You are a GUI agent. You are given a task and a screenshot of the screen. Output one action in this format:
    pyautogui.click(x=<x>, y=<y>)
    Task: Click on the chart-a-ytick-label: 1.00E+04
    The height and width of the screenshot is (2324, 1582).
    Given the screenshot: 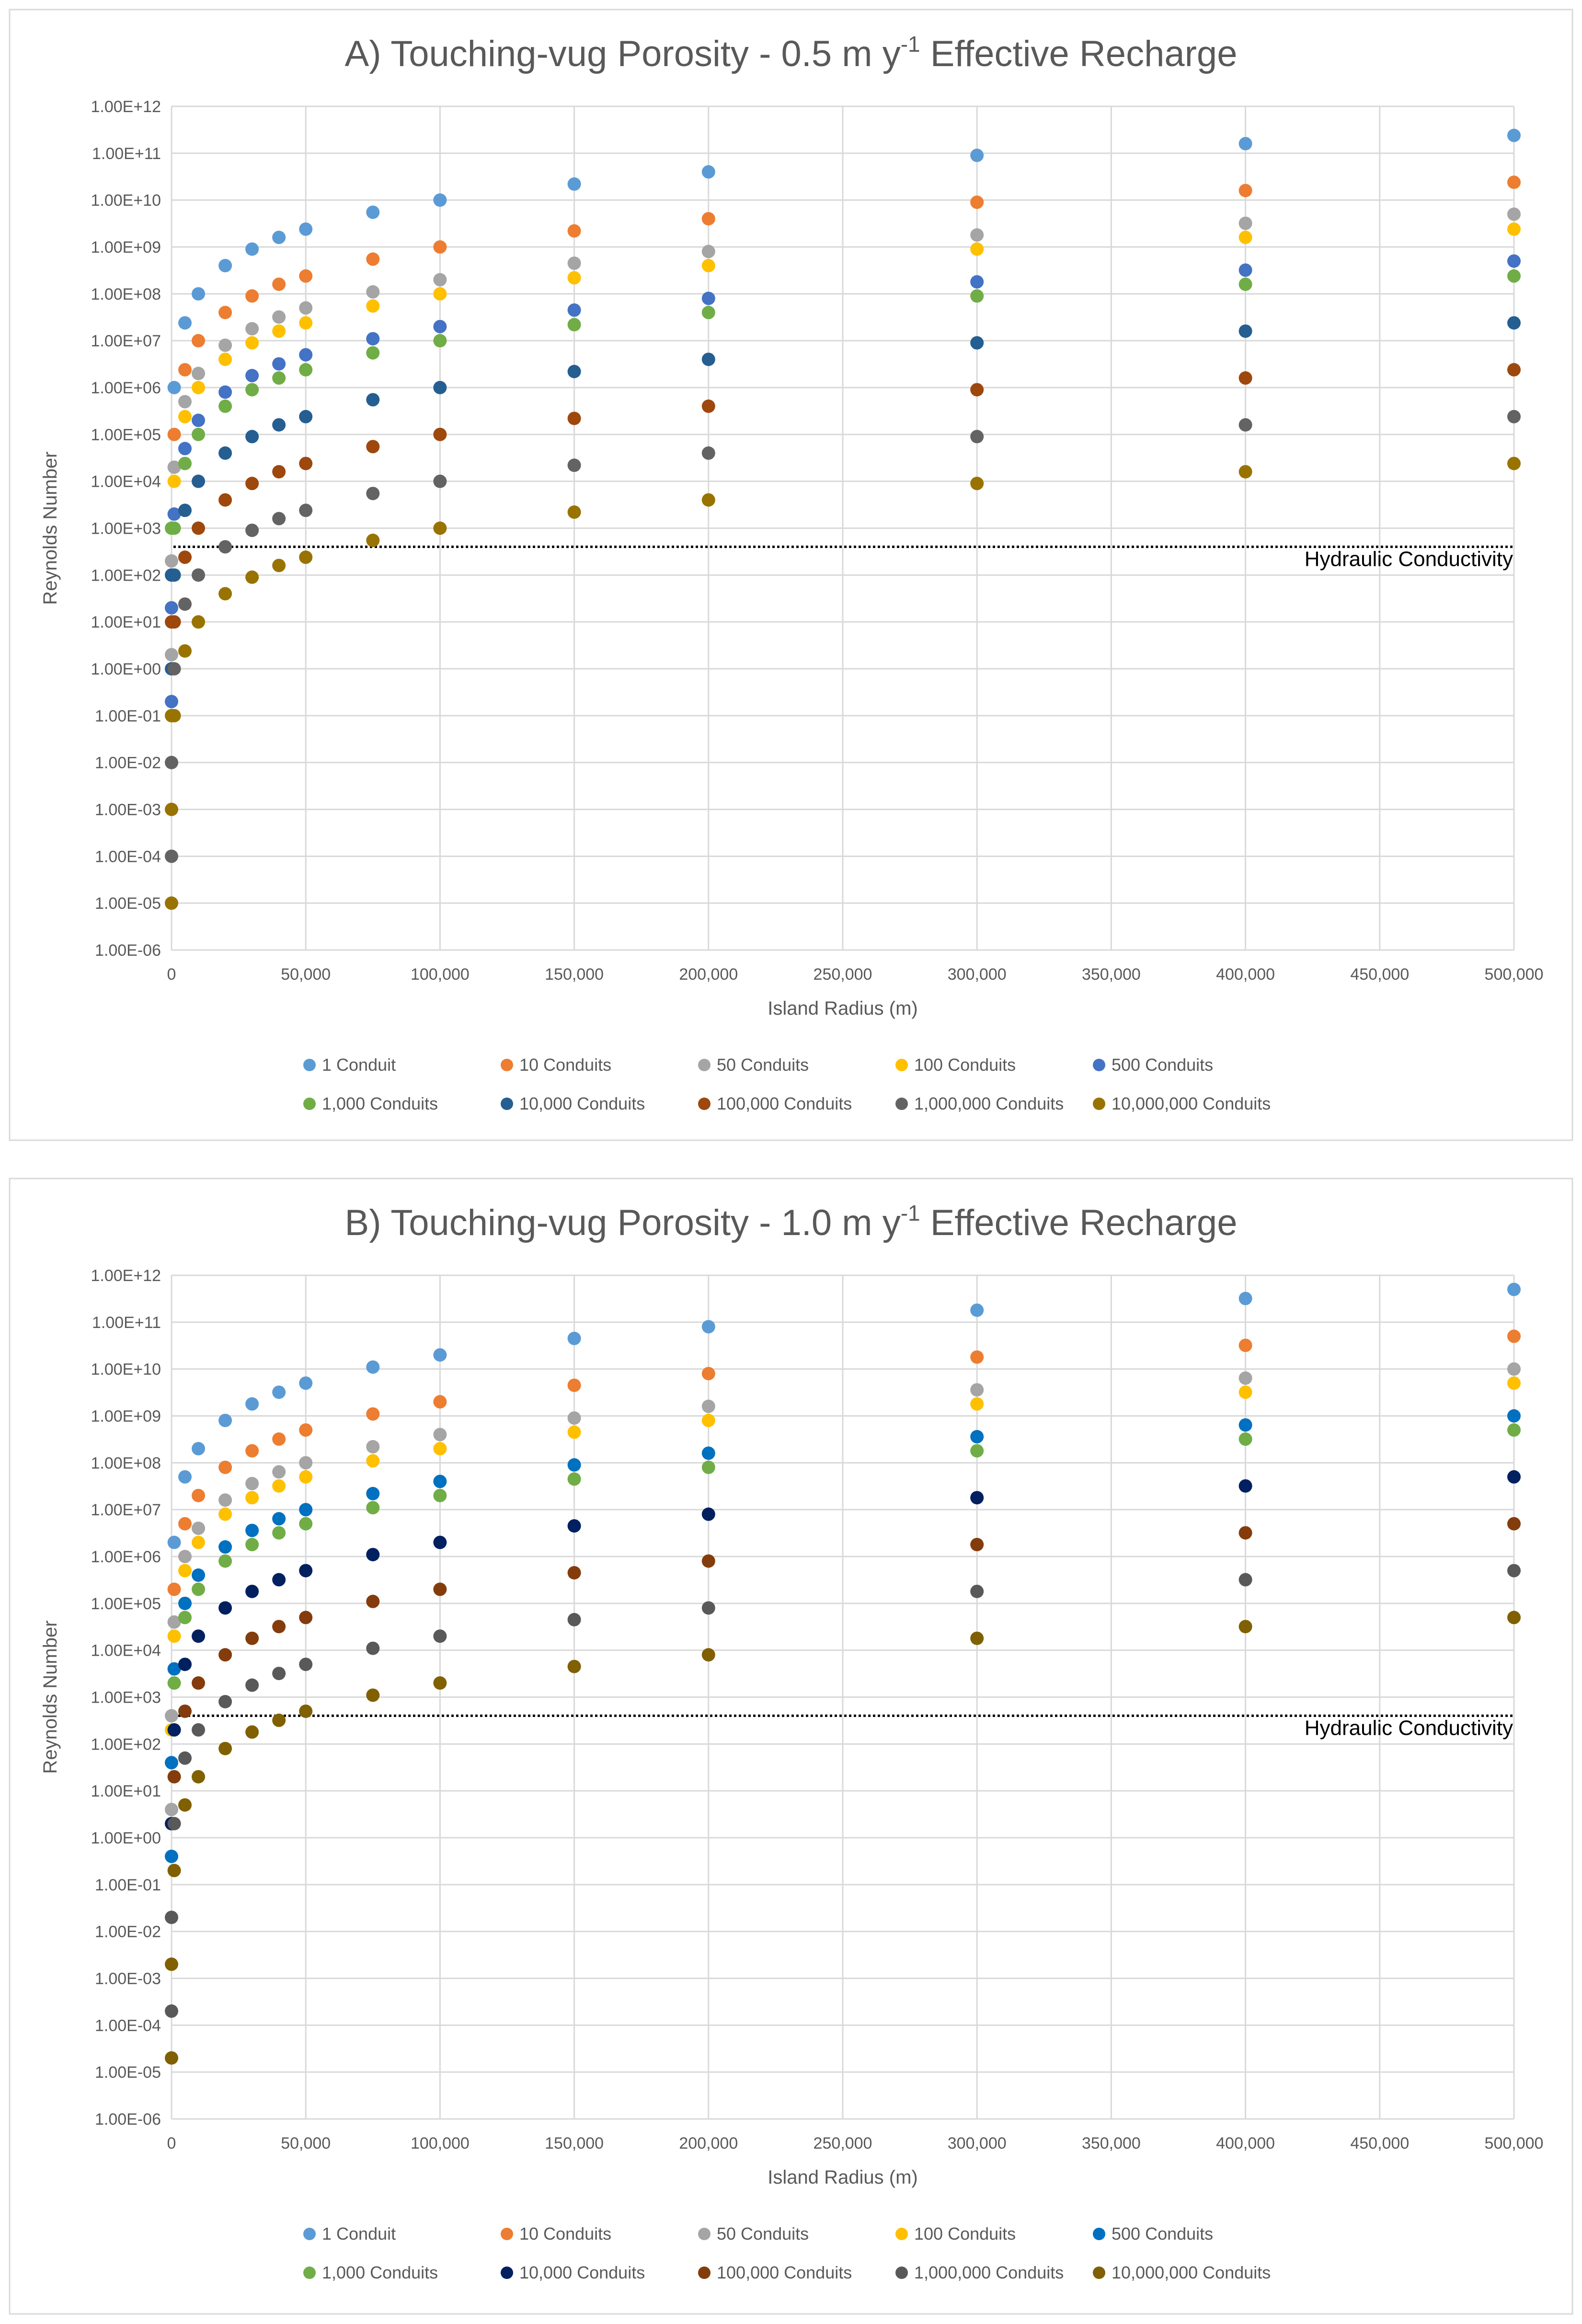 What is the action you would take?
    pyautogui.click(x=126, y=482)
    